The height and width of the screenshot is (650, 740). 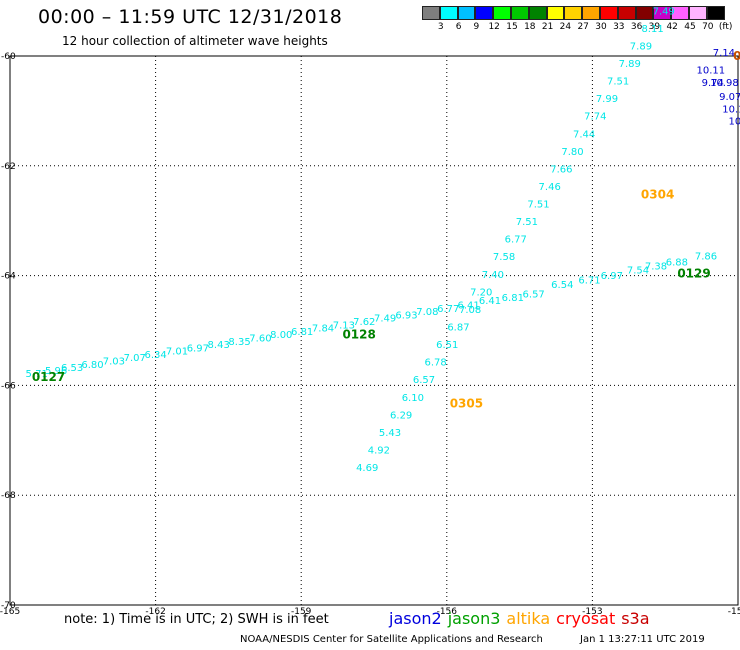 What do you see at coordinates (706, 257) in the screenshot?
I see `wave-height-label: 7.86` at bounding box center [706, 257].